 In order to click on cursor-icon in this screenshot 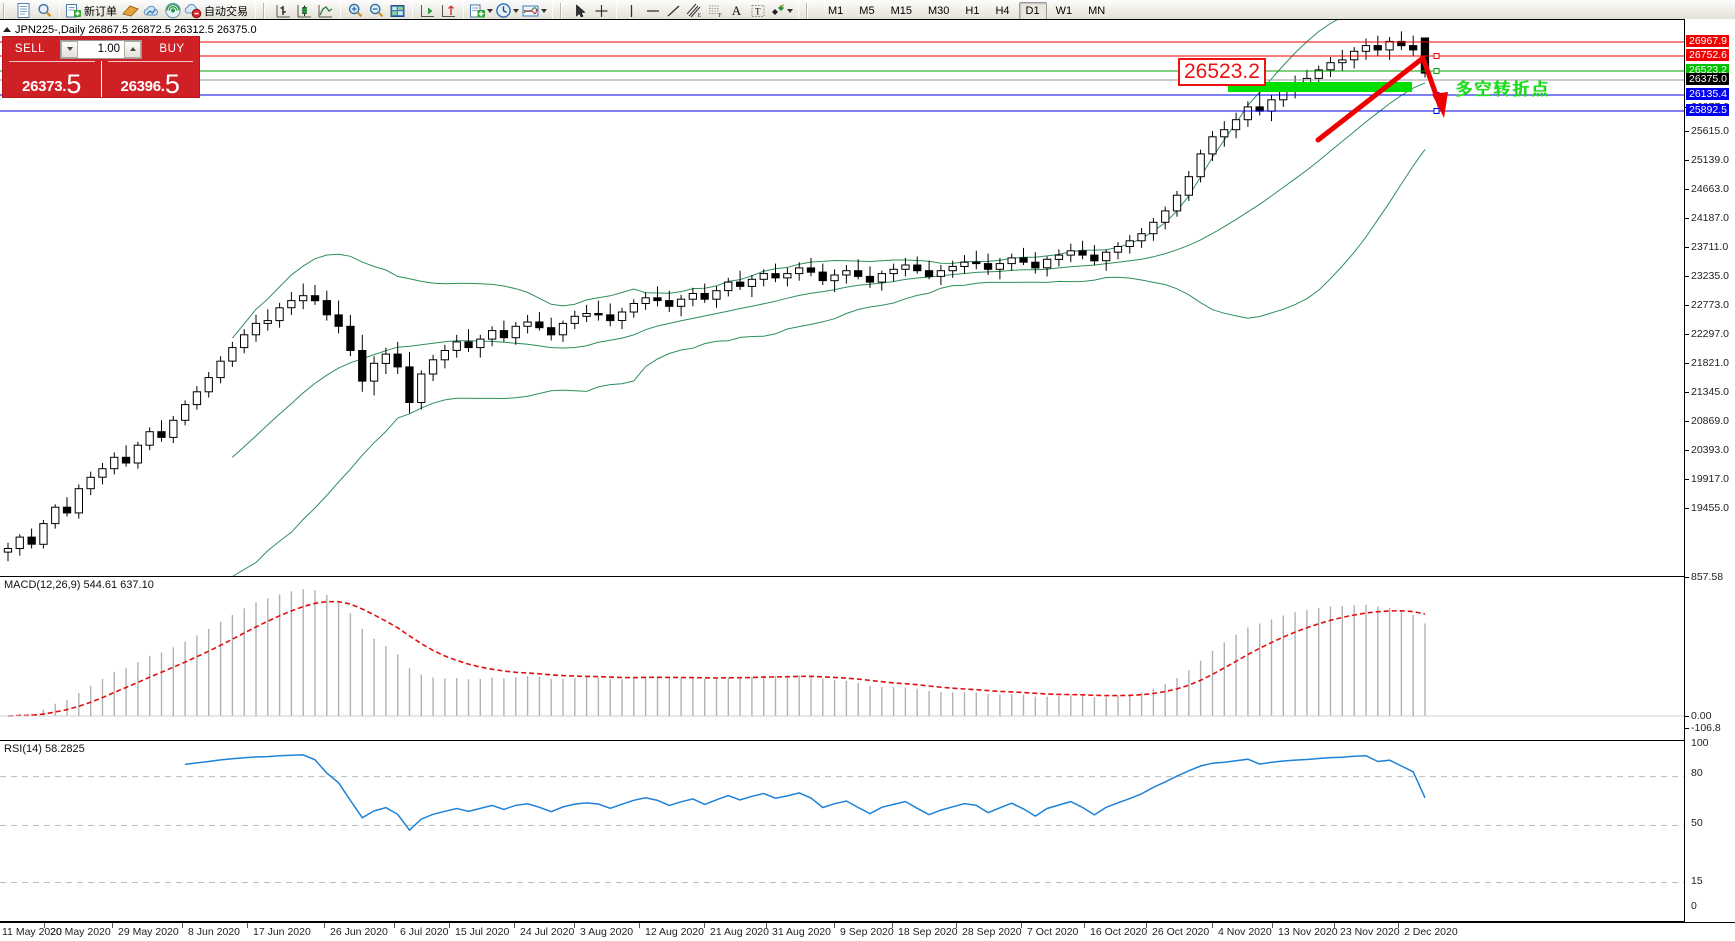, I will do `click(580, 11)`.